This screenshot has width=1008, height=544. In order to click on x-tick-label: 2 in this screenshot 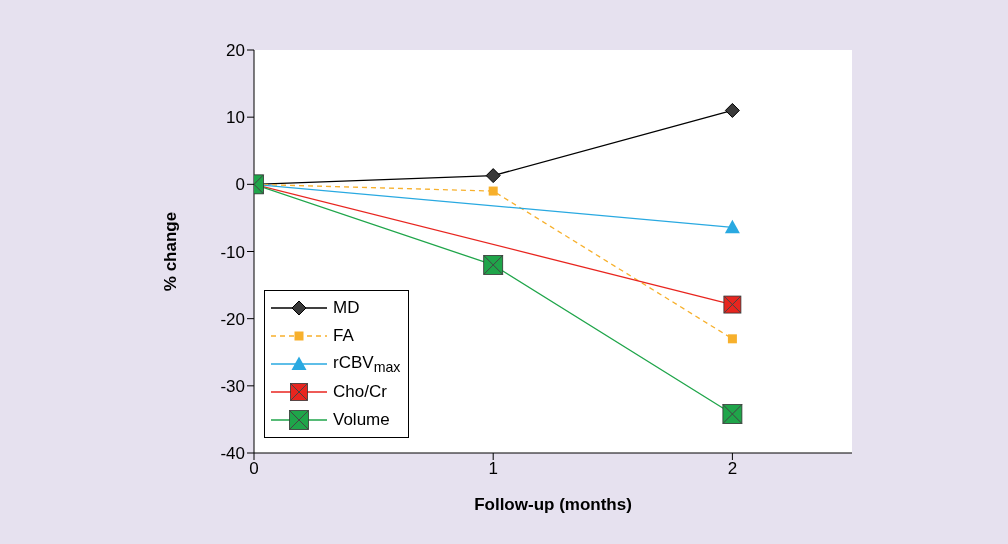, I will do `click(732, 469)`.